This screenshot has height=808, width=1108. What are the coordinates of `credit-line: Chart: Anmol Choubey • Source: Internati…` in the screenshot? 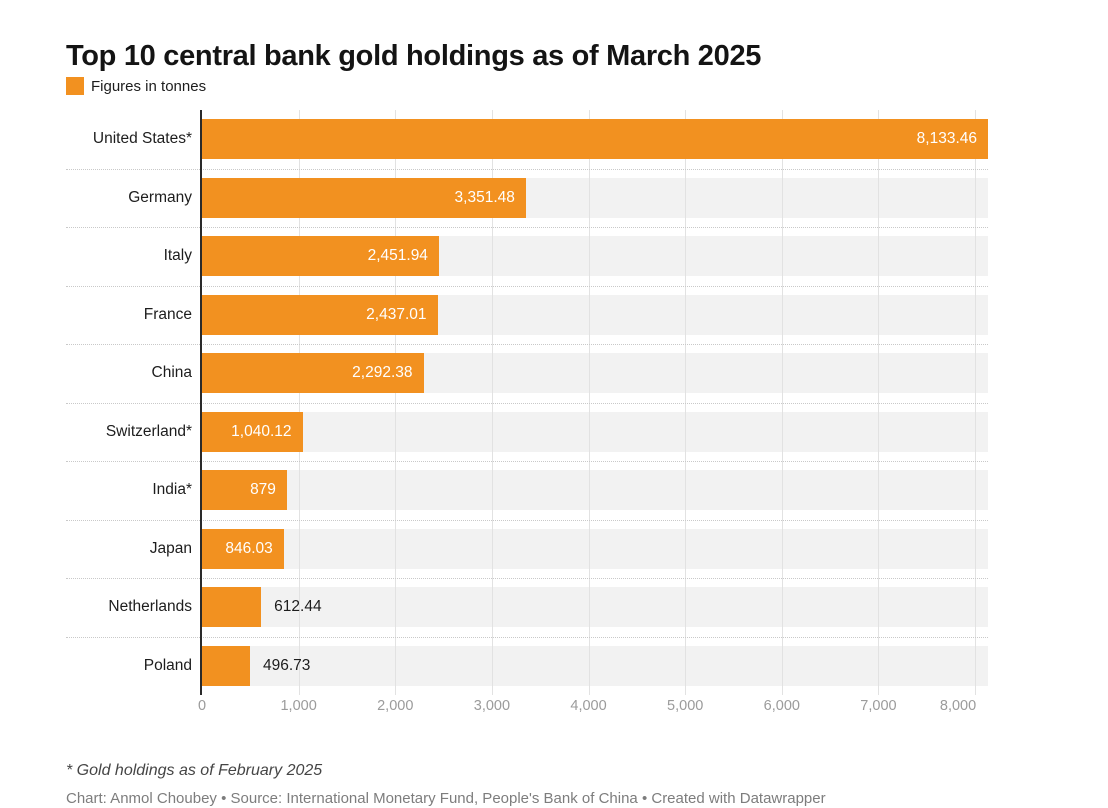 It's located at (446, 798).